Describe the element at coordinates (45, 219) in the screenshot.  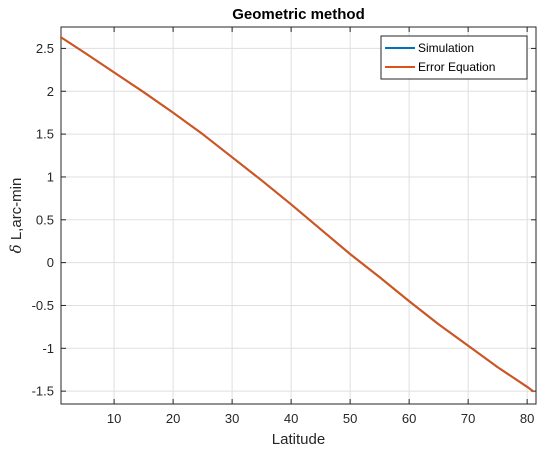
I see `y-tick-label: 0.5` at that location.